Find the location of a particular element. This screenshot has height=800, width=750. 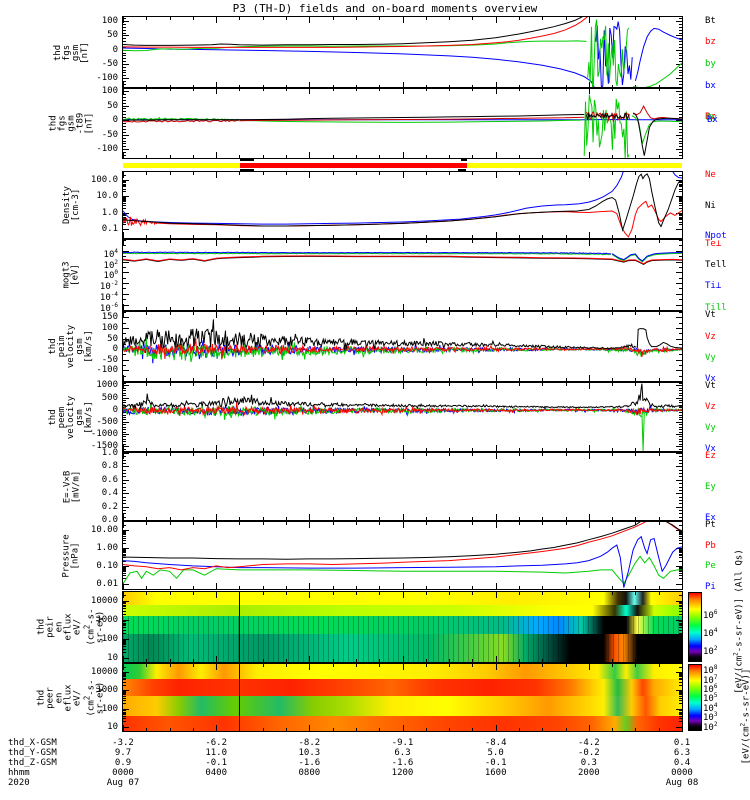

y-axis-title-text: thd fgs gsm [nT] is located at coordinates (71, 52).